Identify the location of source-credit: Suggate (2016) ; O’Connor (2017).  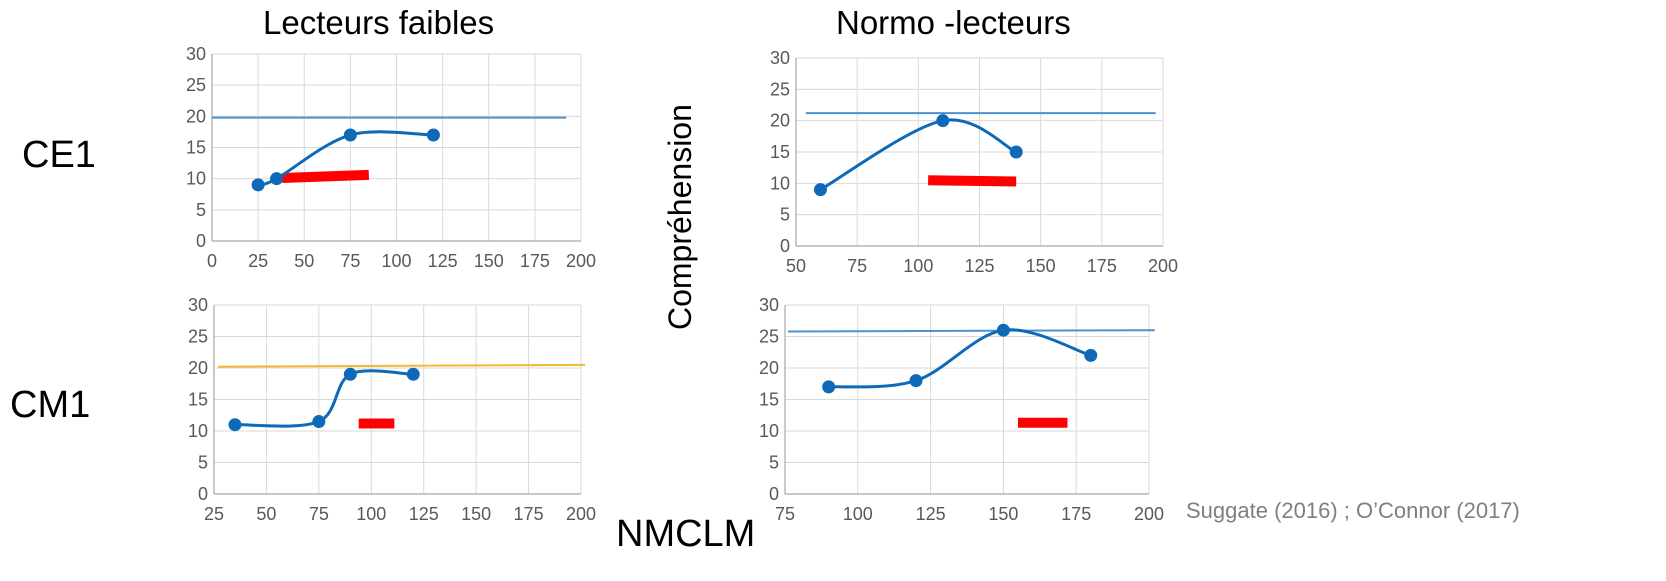
(1353, 510).